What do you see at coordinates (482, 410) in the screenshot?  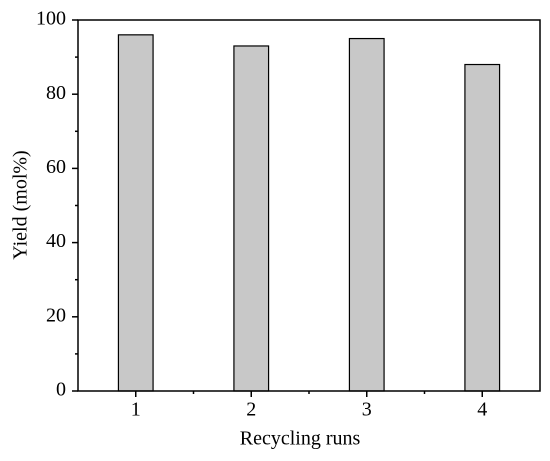 I see `x-tick-label: 4` at bounding box center [482, 410].